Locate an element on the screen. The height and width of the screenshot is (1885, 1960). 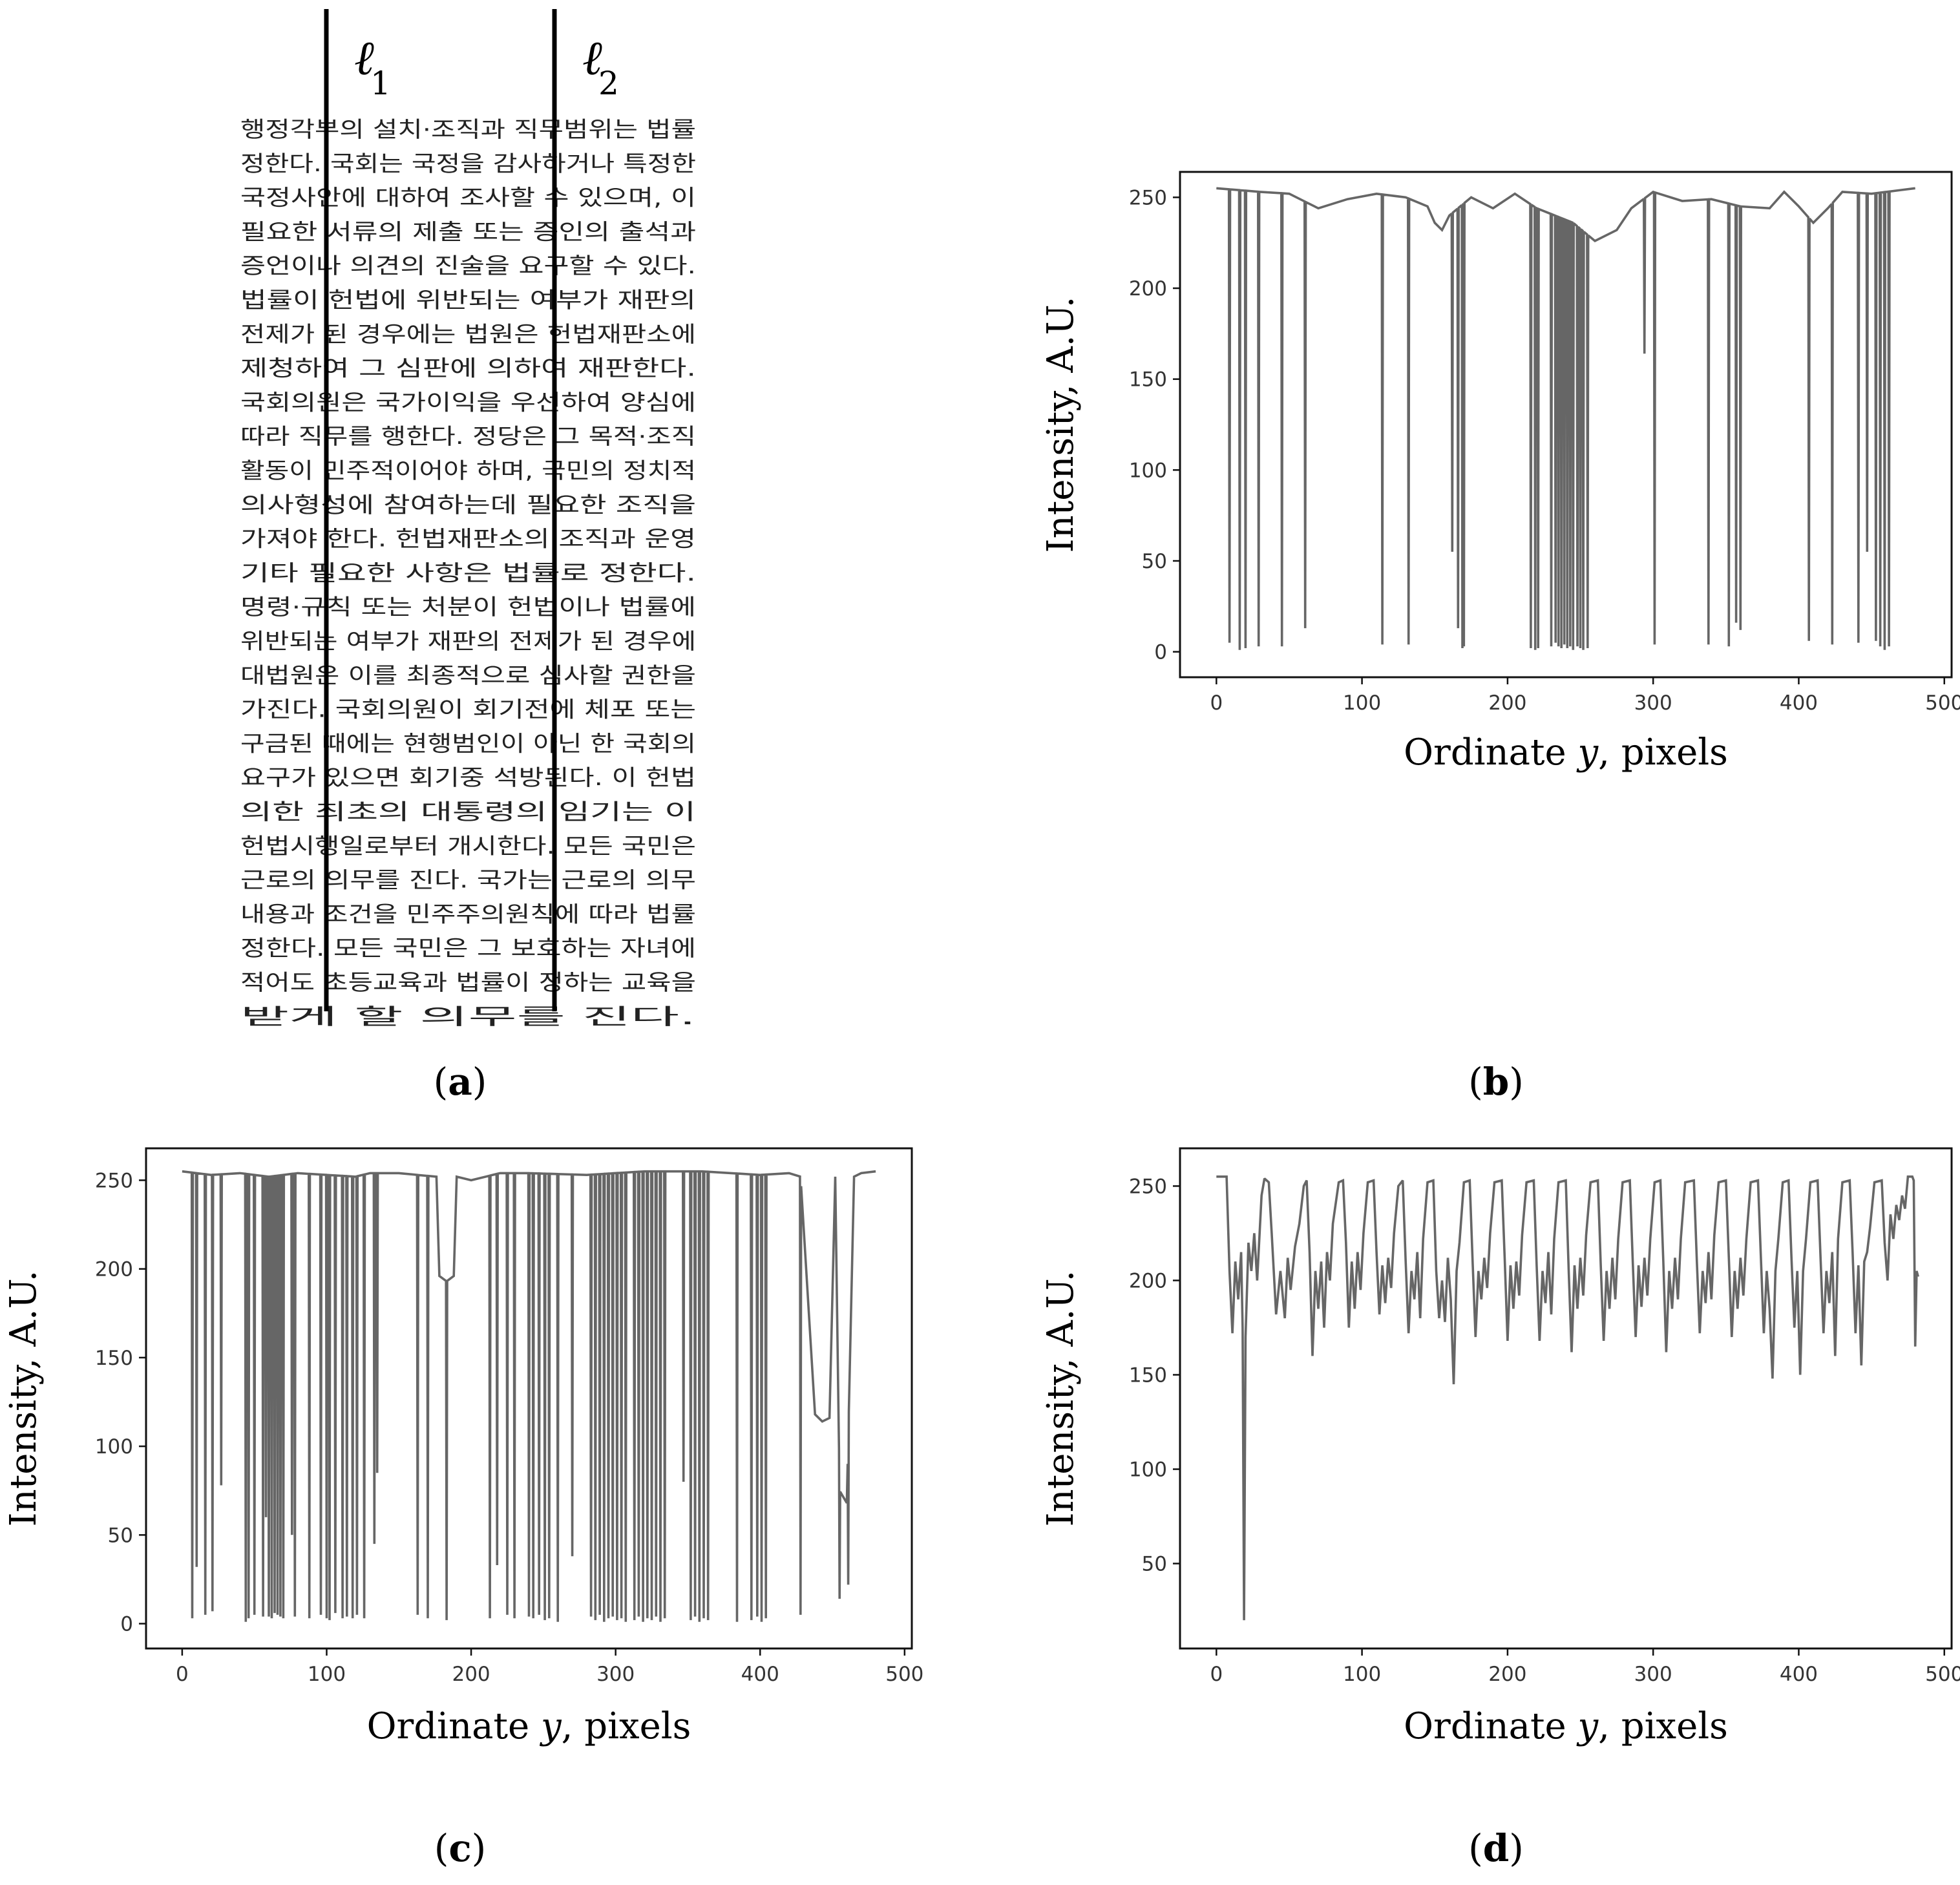
text-line: 가져야 한다. 헌법재판소의 조직과 운영 is located at coordinates (468, 540).